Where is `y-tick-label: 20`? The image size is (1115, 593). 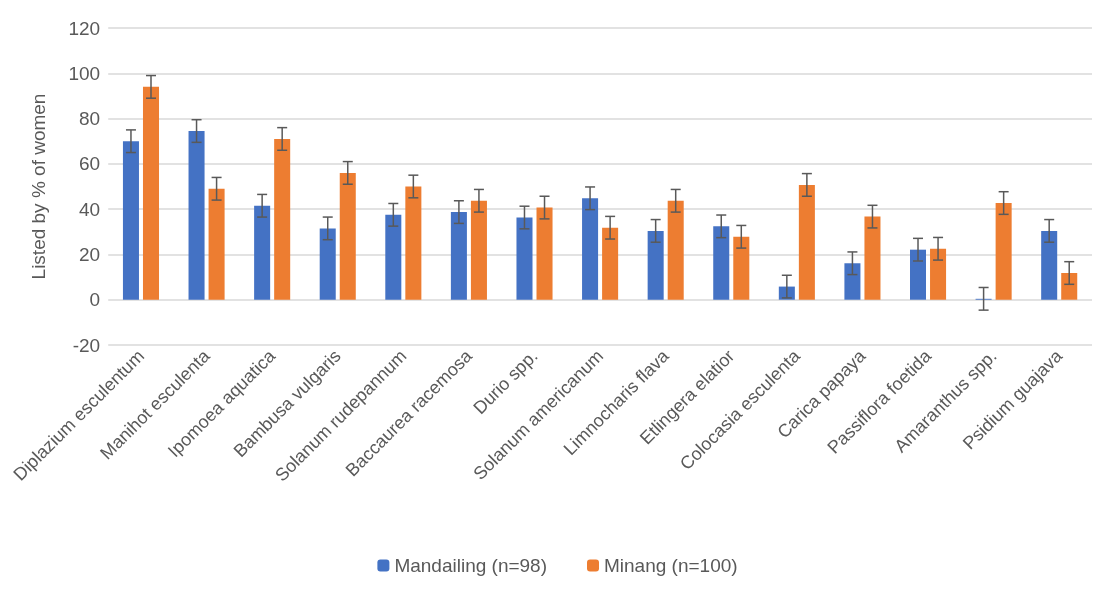
y-tick-label: 20 is located at coordinates (90, 254).